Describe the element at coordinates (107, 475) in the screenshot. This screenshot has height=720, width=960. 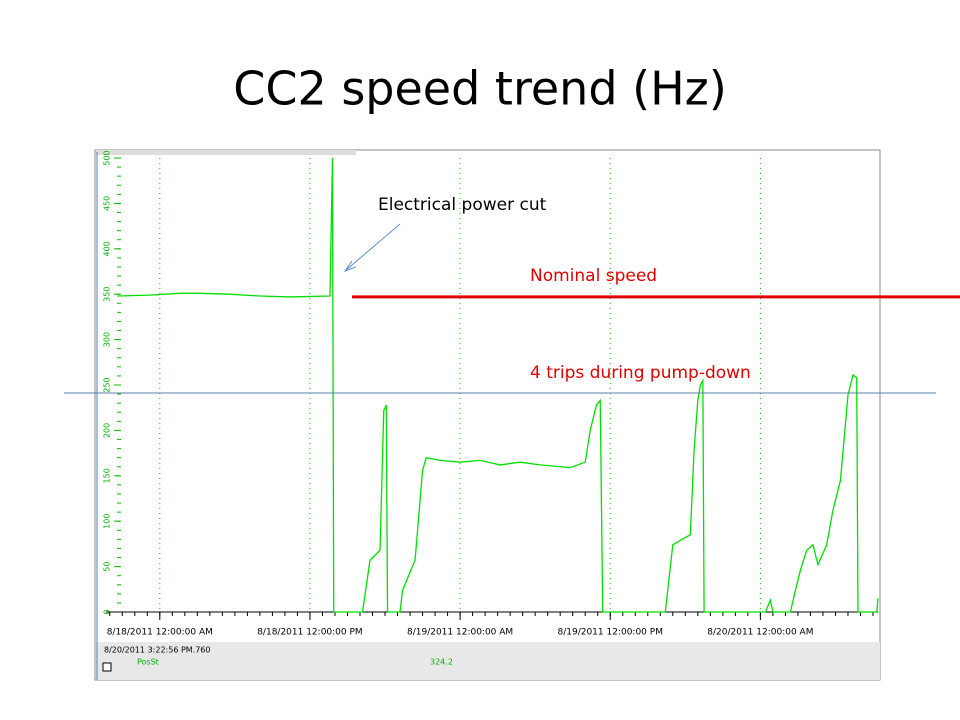
I see `y-tick-label: 150` at that location.